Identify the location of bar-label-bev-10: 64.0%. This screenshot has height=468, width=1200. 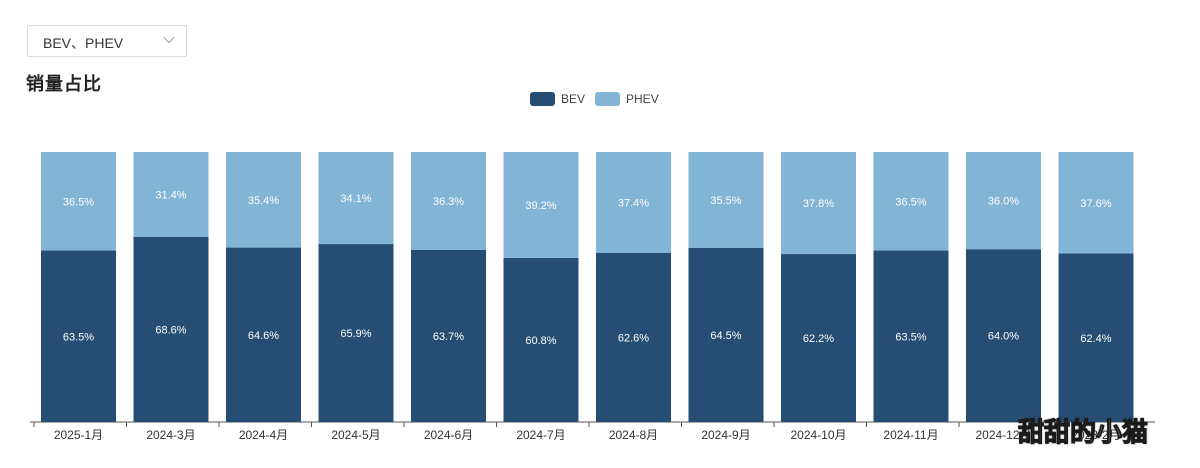
(1003, 337).